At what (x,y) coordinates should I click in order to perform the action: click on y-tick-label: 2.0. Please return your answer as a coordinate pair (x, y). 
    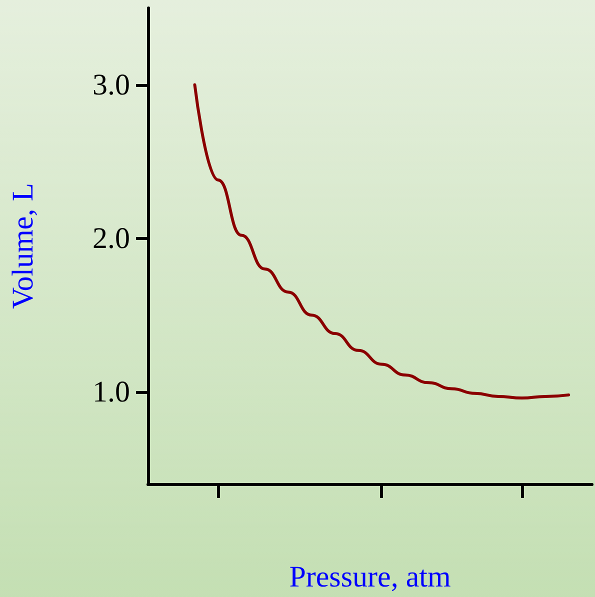
    Looking at the image, I should click on (111, 238).